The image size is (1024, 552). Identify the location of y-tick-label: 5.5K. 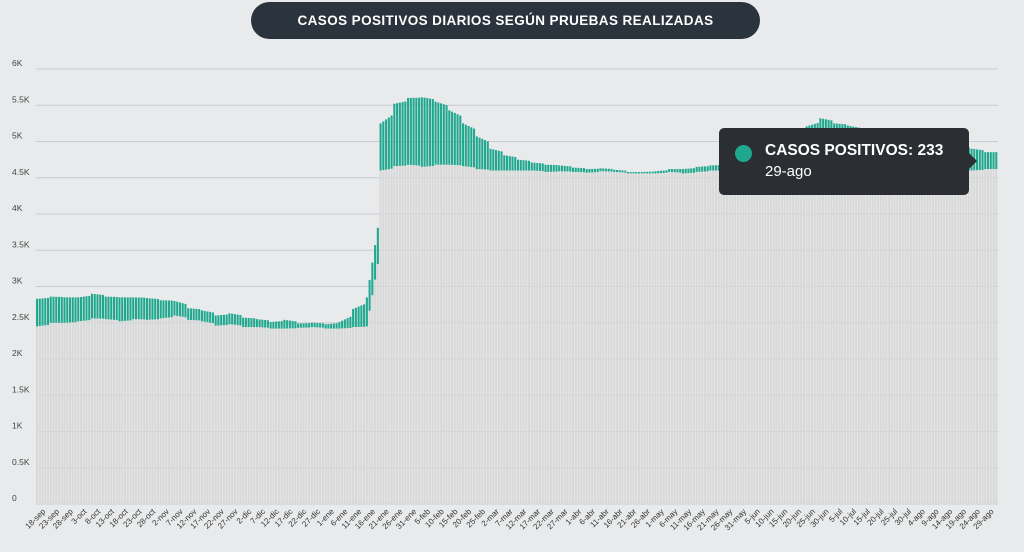
(21, 99).